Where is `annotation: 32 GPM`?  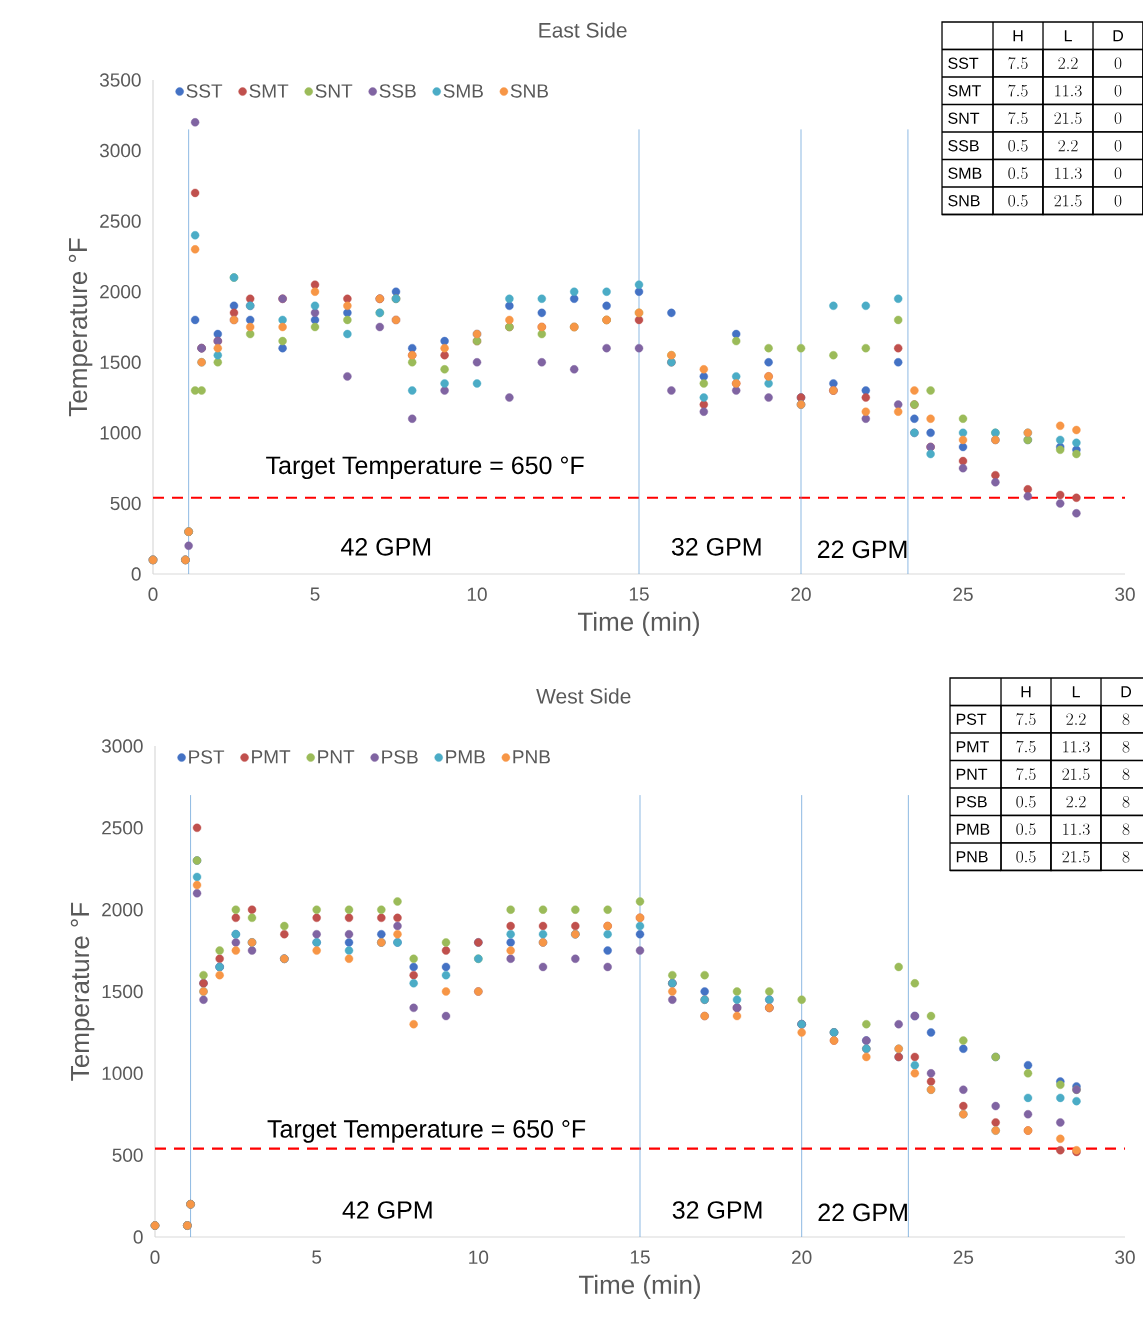
annotation: 32 GPM is located at coordinates (716, 546).